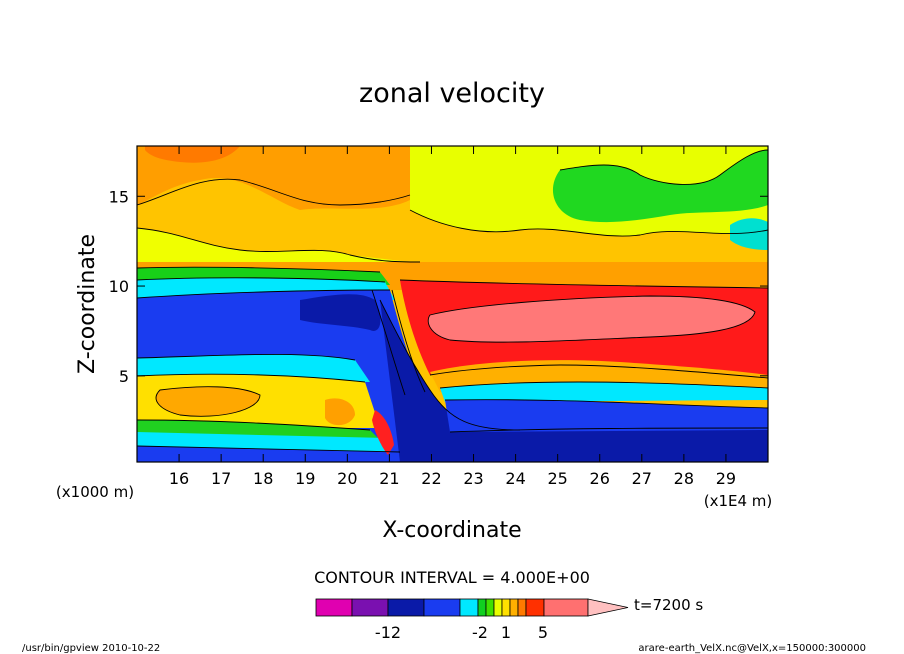  Describe the element at coordinates (389, 478) in the screenshot. I see `x-tick-label: 21` at that location.